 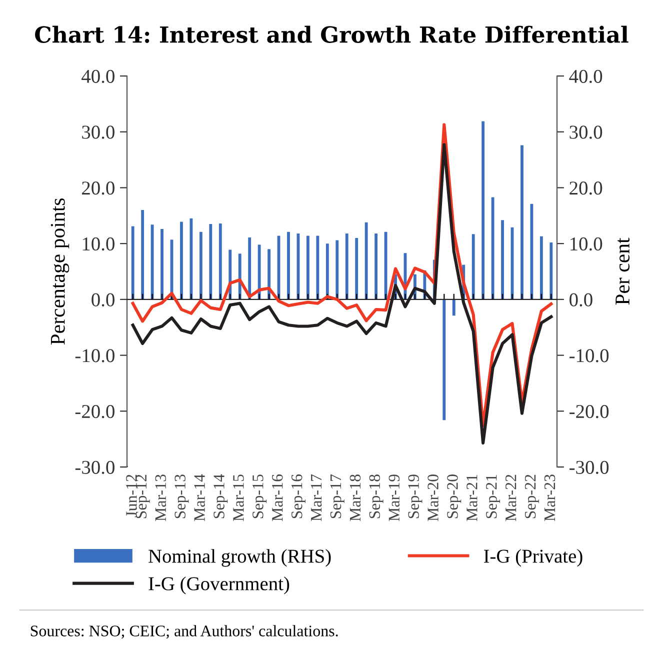 What do you see at coordinates (221, 496) in the screenshot?
I see `x-tick-label: Sep-14` at bounding box center [221, 496].